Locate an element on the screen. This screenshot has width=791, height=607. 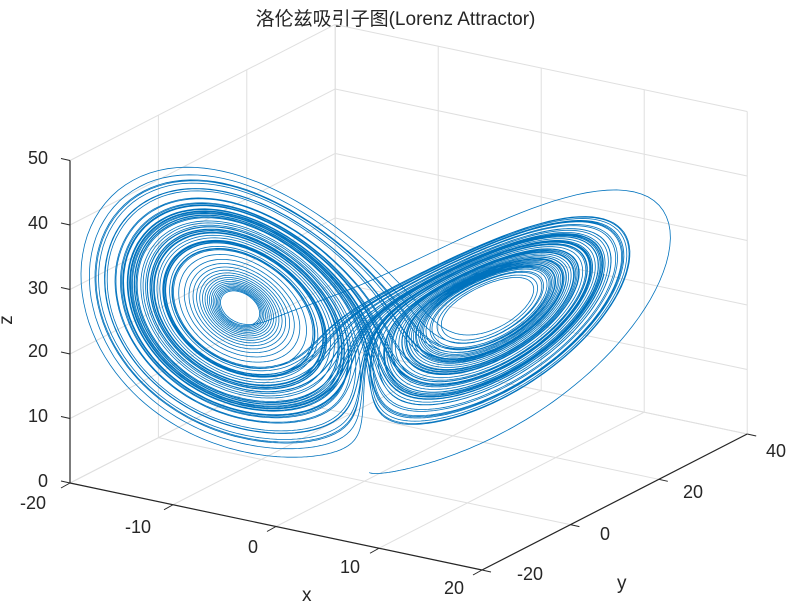
x-tick-neg20: -20 is located at coordinates (33, 503).